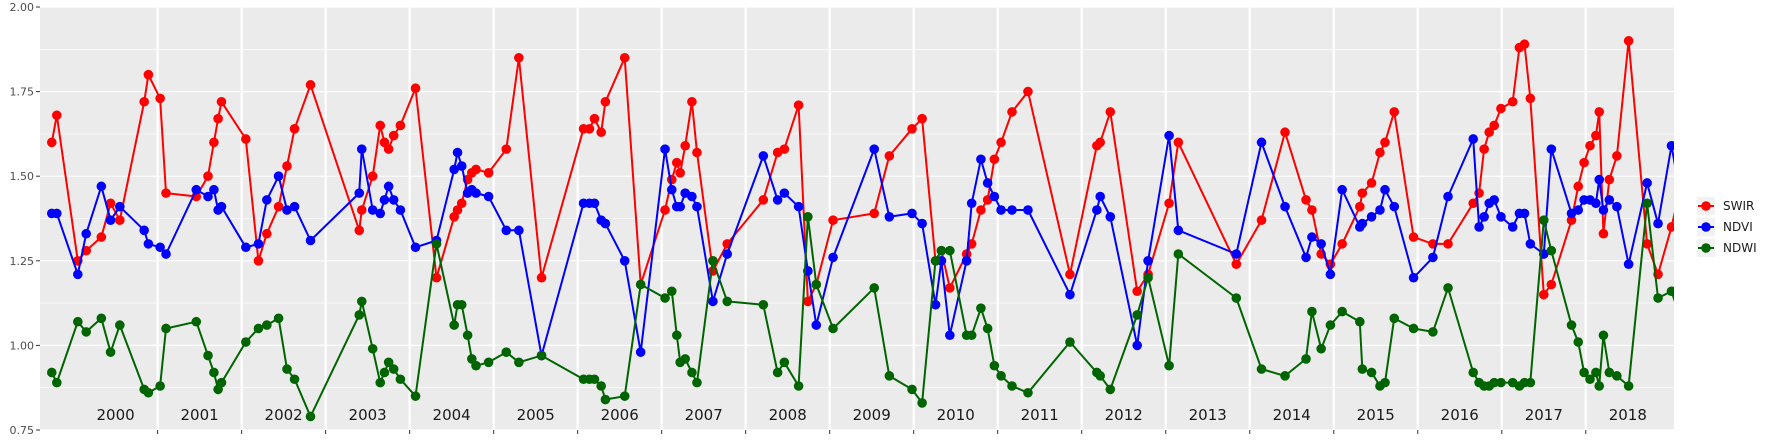 This screenshot has width=1773, height=442. Describe the element at coordinates (1740, 248) in the screenshot. I see `legend-label-ndwi: NDWI` at that location.